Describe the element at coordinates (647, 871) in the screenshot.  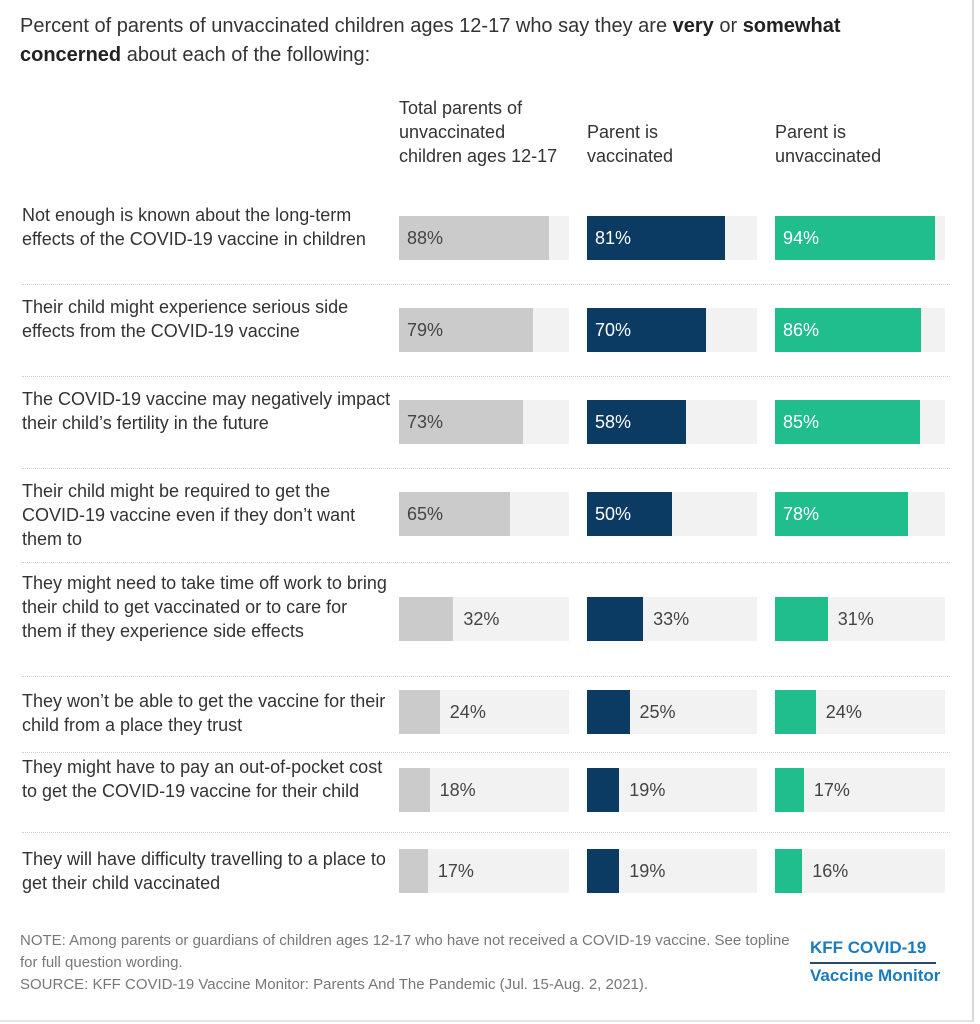
I see `data-label-vaccinated: 19%` at that location.